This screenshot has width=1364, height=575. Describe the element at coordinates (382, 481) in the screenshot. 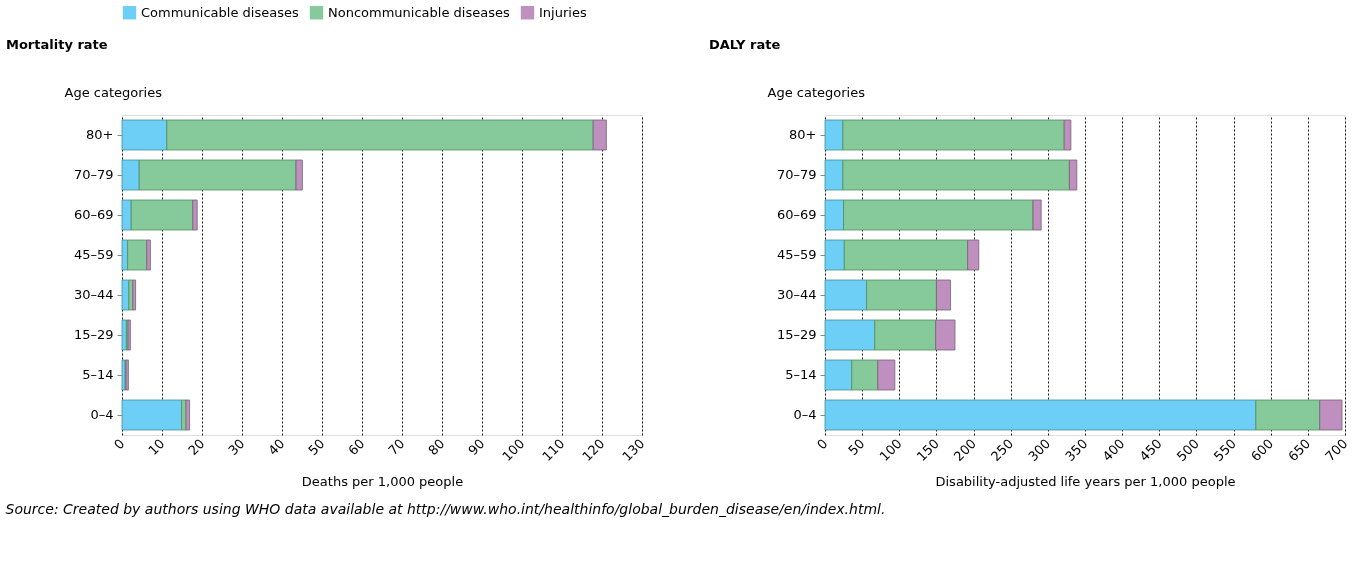

I see `x-axis-title: Deaths per 1,000 people` at that location.